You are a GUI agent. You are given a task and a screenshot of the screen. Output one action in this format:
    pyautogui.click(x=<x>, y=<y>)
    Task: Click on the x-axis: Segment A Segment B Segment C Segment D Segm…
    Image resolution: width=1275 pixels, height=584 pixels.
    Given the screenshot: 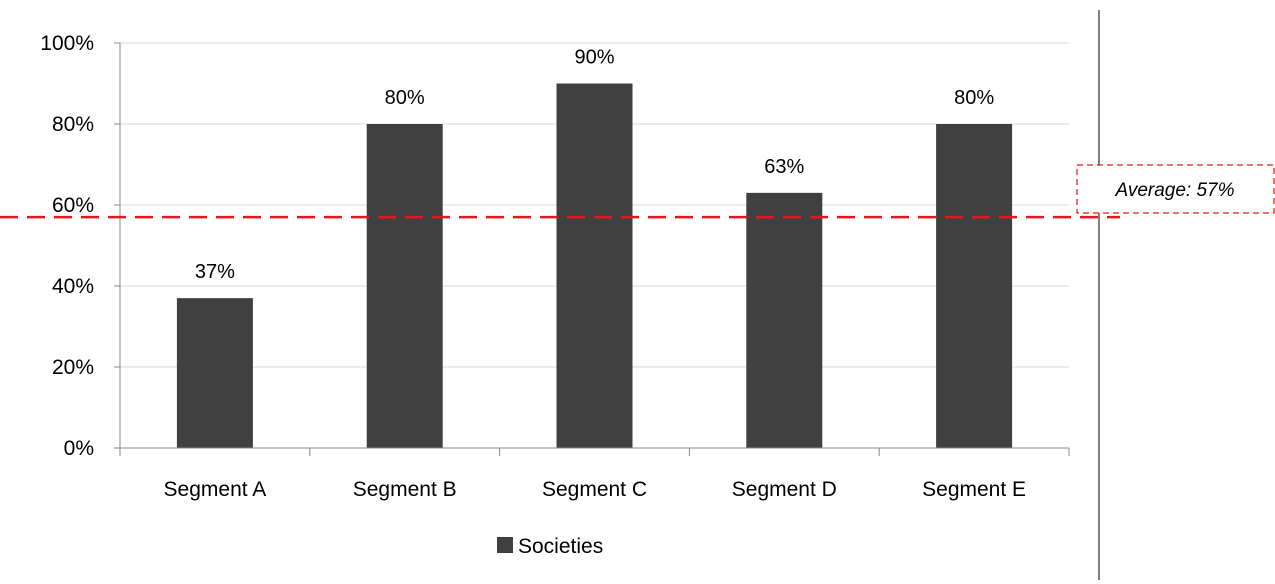 What is the action you would take?
    pyautogui.click(x=594, y=474)
    